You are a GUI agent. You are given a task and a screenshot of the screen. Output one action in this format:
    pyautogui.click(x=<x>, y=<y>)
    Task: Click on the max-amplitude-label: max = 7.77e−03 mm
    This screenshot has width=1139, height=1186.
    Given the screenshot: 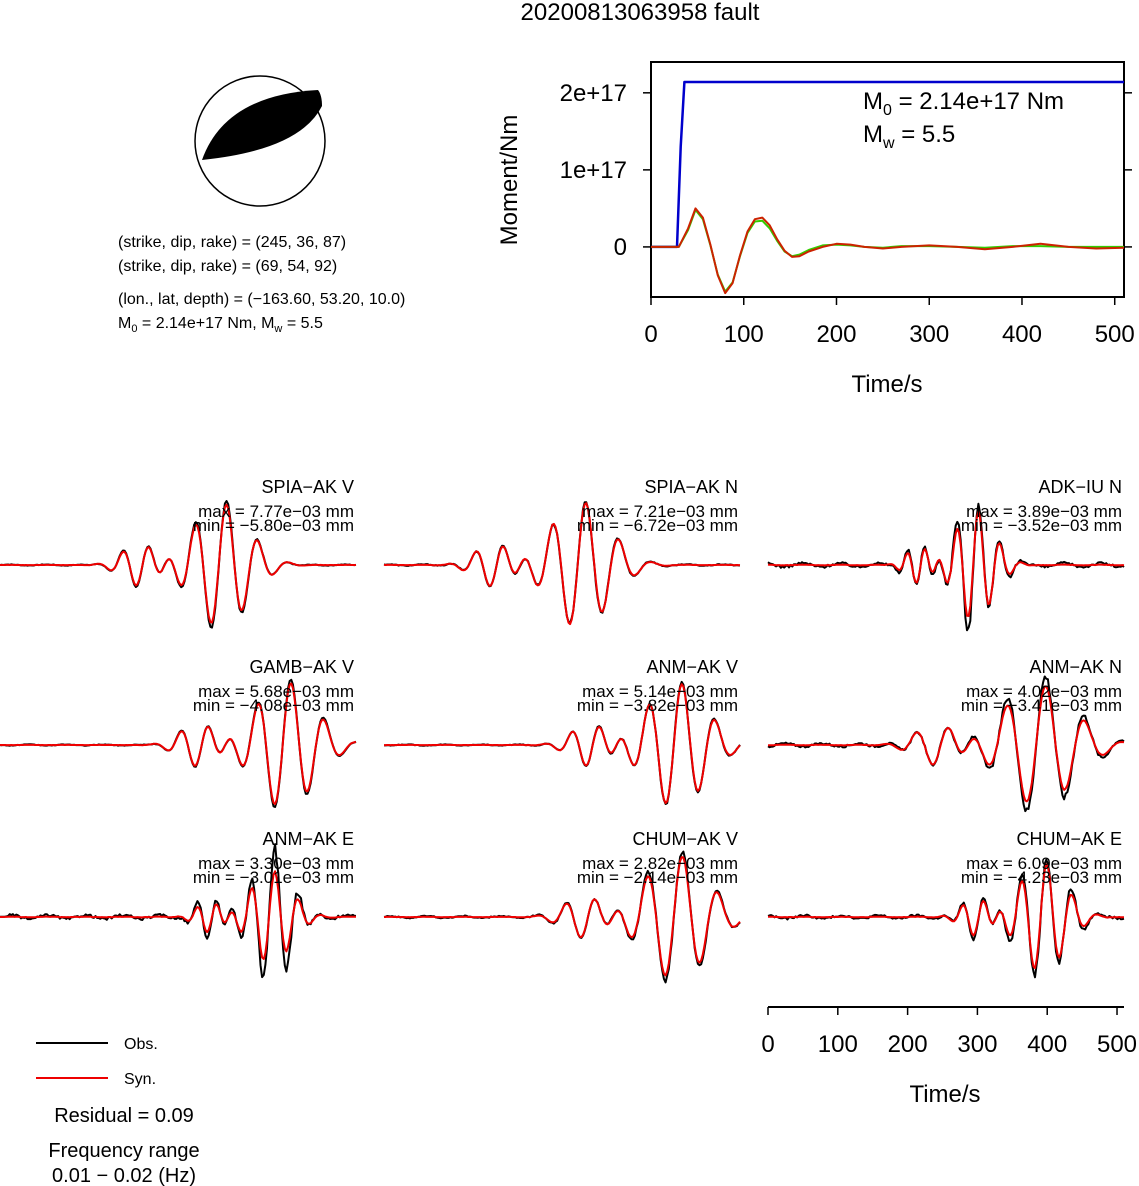 What is the action you would take?
    pyautogui.click(x=276, y=511)
    